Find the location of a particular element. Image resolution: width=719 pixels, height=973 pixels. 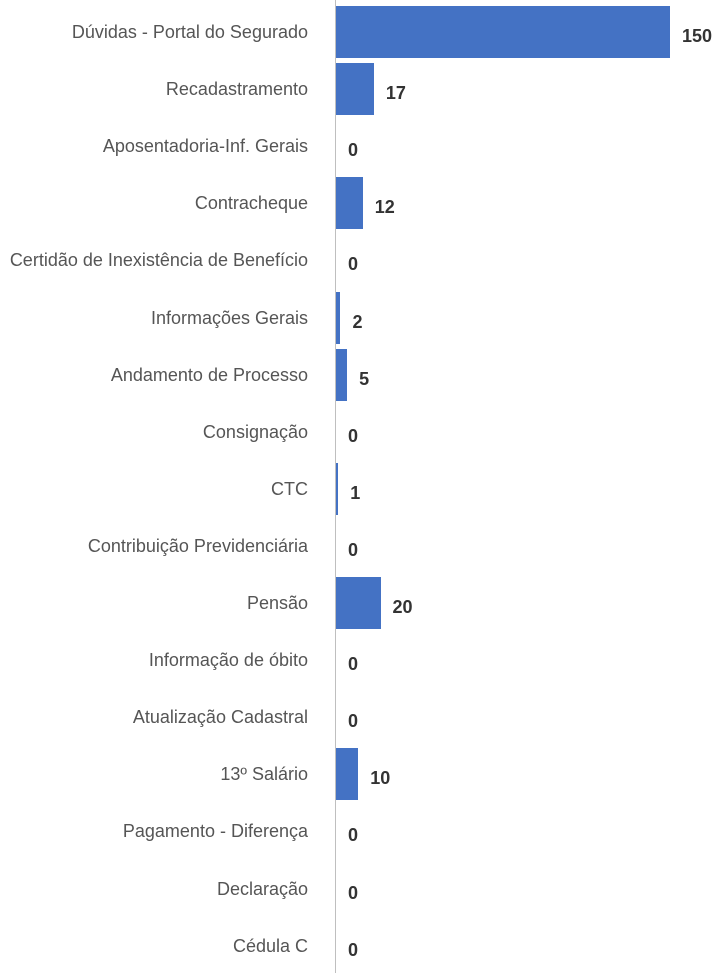

data-label: 17 is located at coordinates (395, 93).